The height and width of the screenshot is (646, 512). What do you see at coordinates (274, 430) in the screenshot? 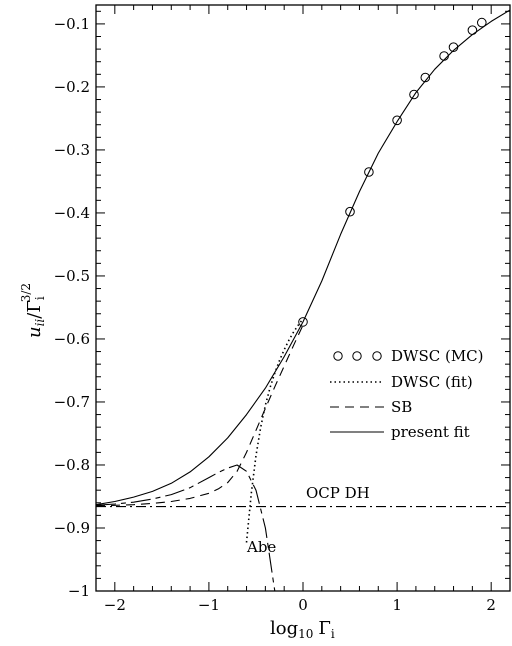
I see `series-line-dwsc-fit` at bounding box center [274, 430].